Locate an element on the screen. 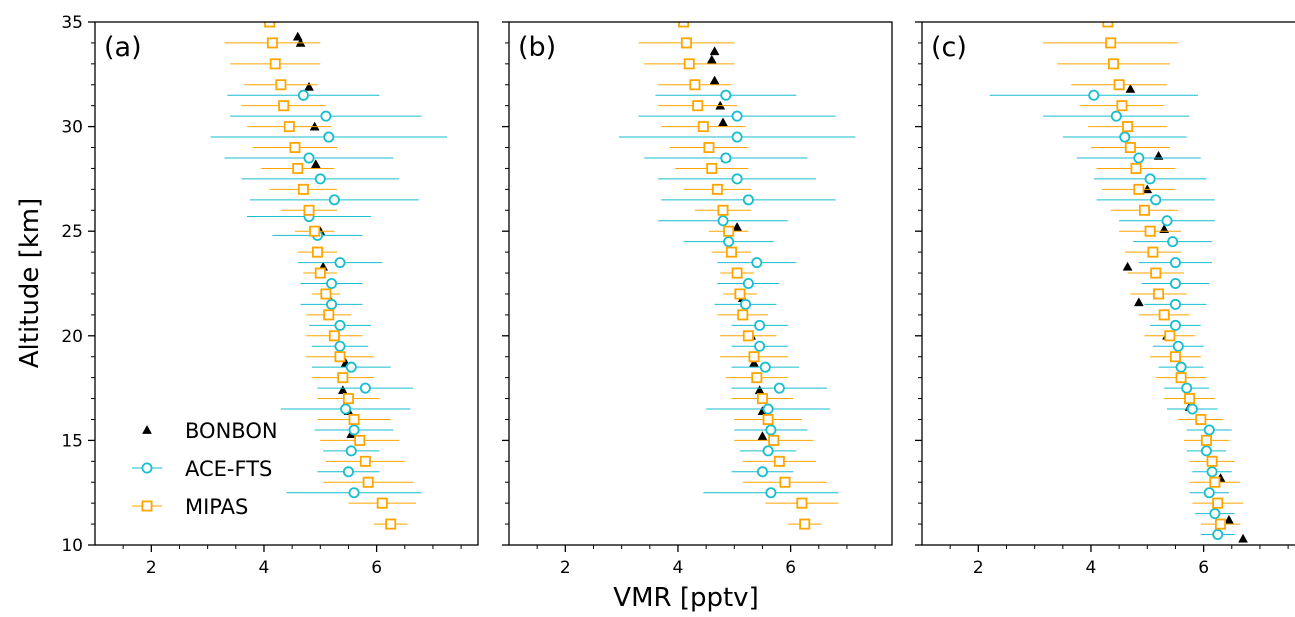 The image size is (1295, 617). legend-entry: BONBON is located at coordinates (210, 431).